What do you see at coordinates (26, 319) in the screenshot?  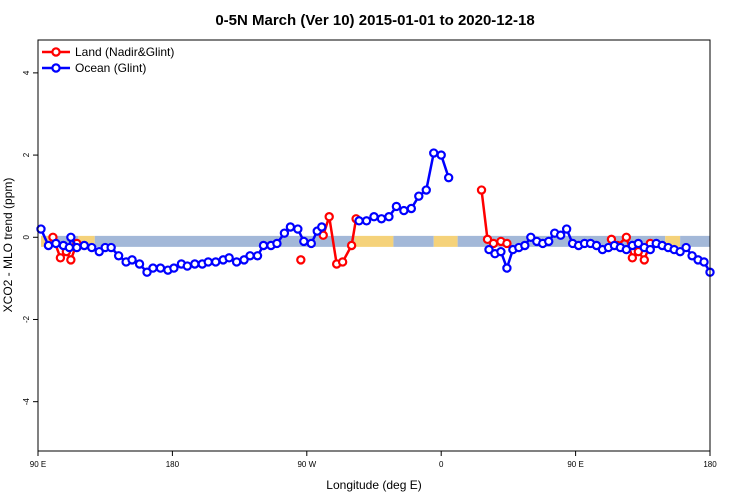 I see `y-tick-label: -2` at bounding box center [26, 319].